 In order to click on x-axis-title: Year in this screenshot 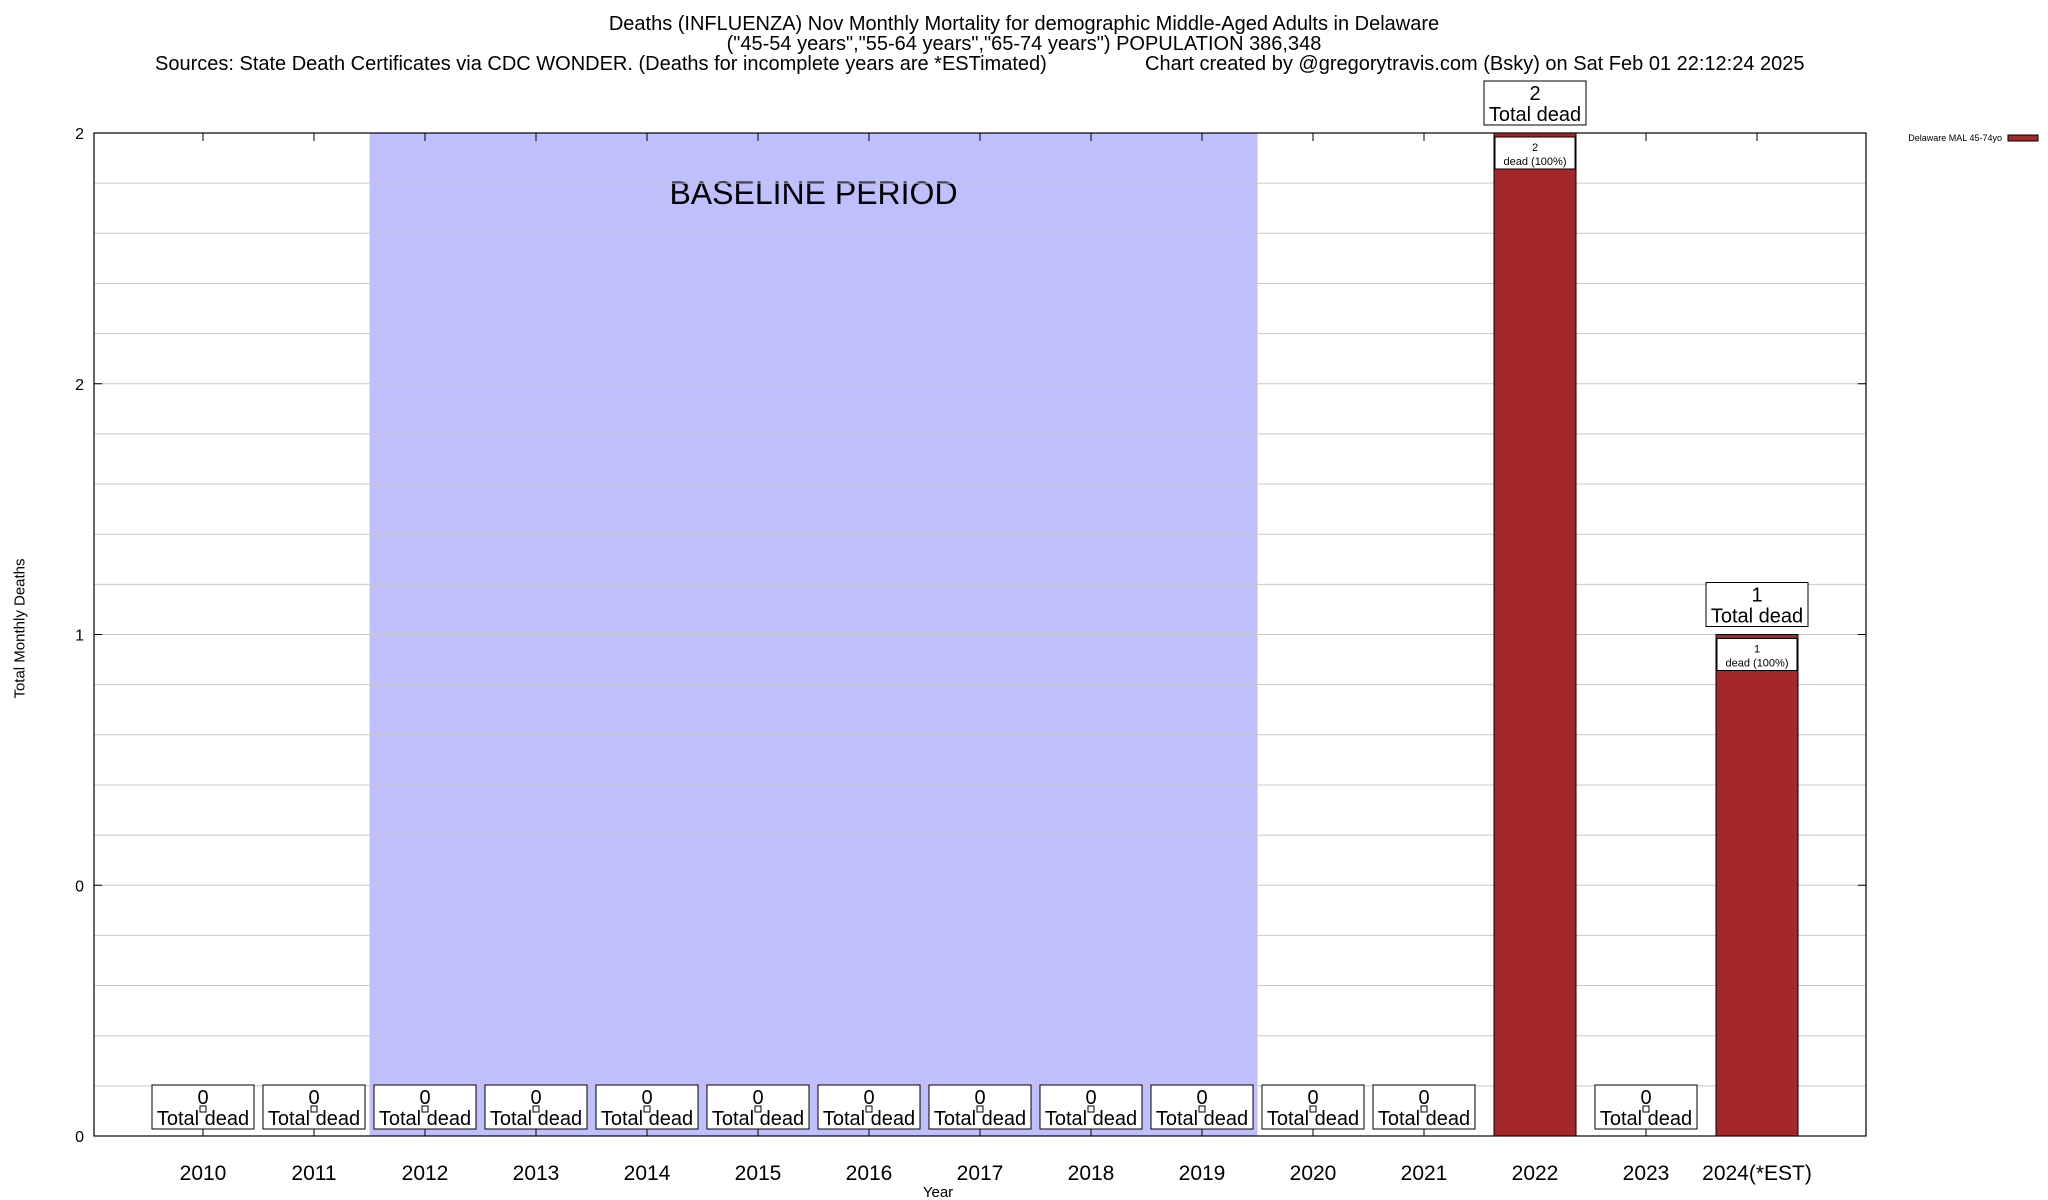, I will do `click(938, 1192)`.